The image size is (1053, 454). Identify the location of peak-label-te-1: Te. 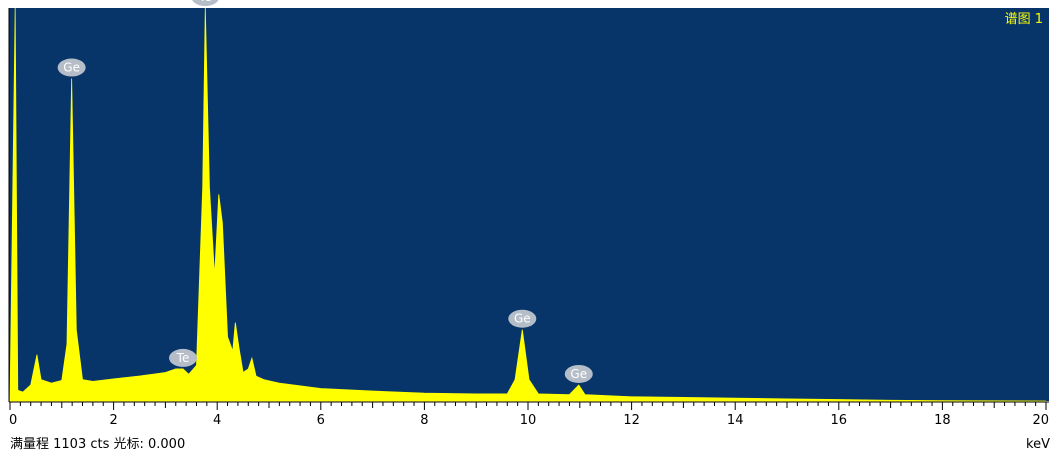
(183, 357).